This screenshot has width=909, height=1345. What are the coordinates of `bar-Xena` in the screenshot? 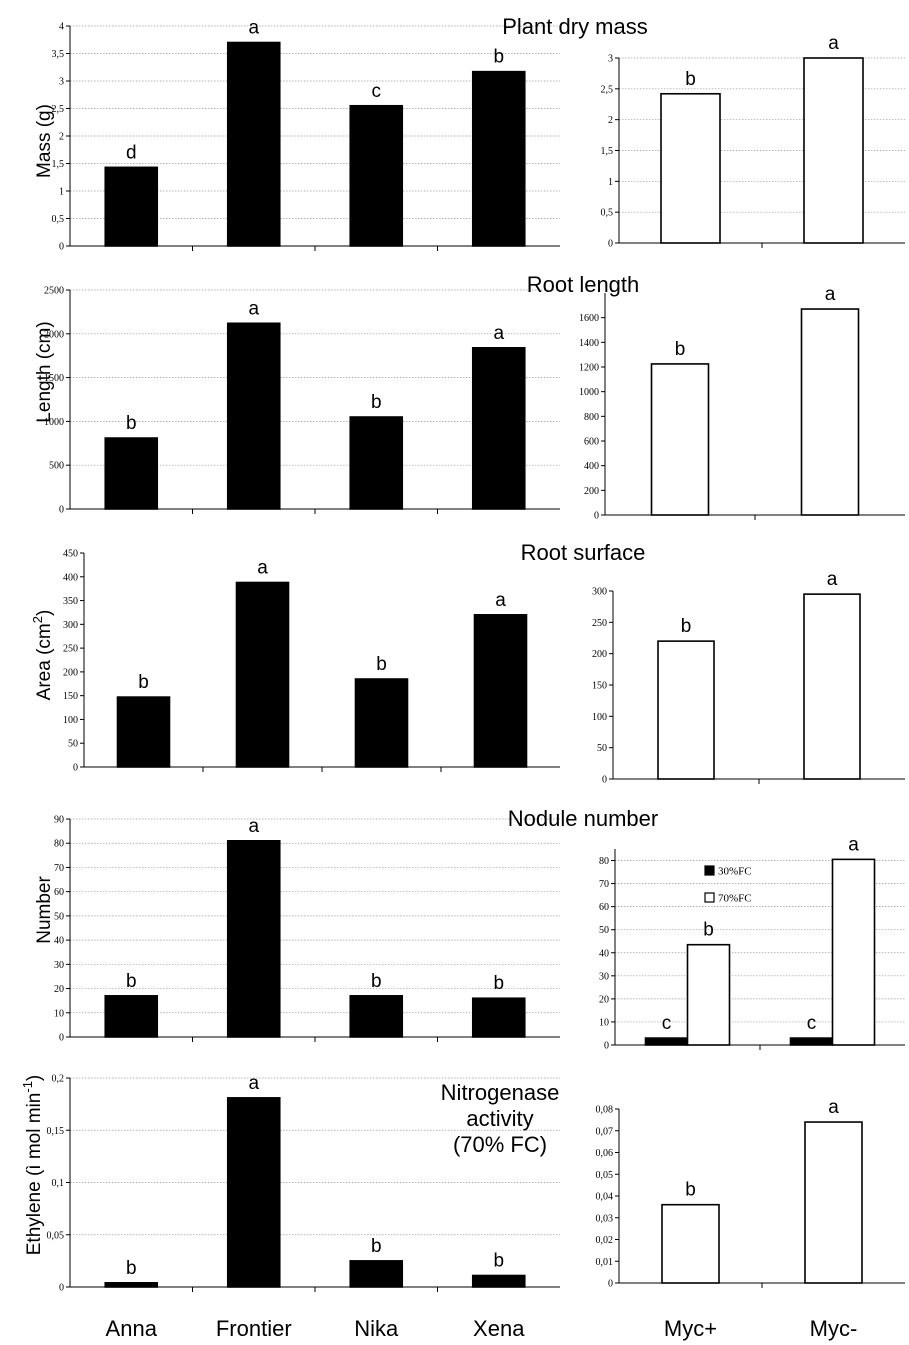 It's located at (498, 428).